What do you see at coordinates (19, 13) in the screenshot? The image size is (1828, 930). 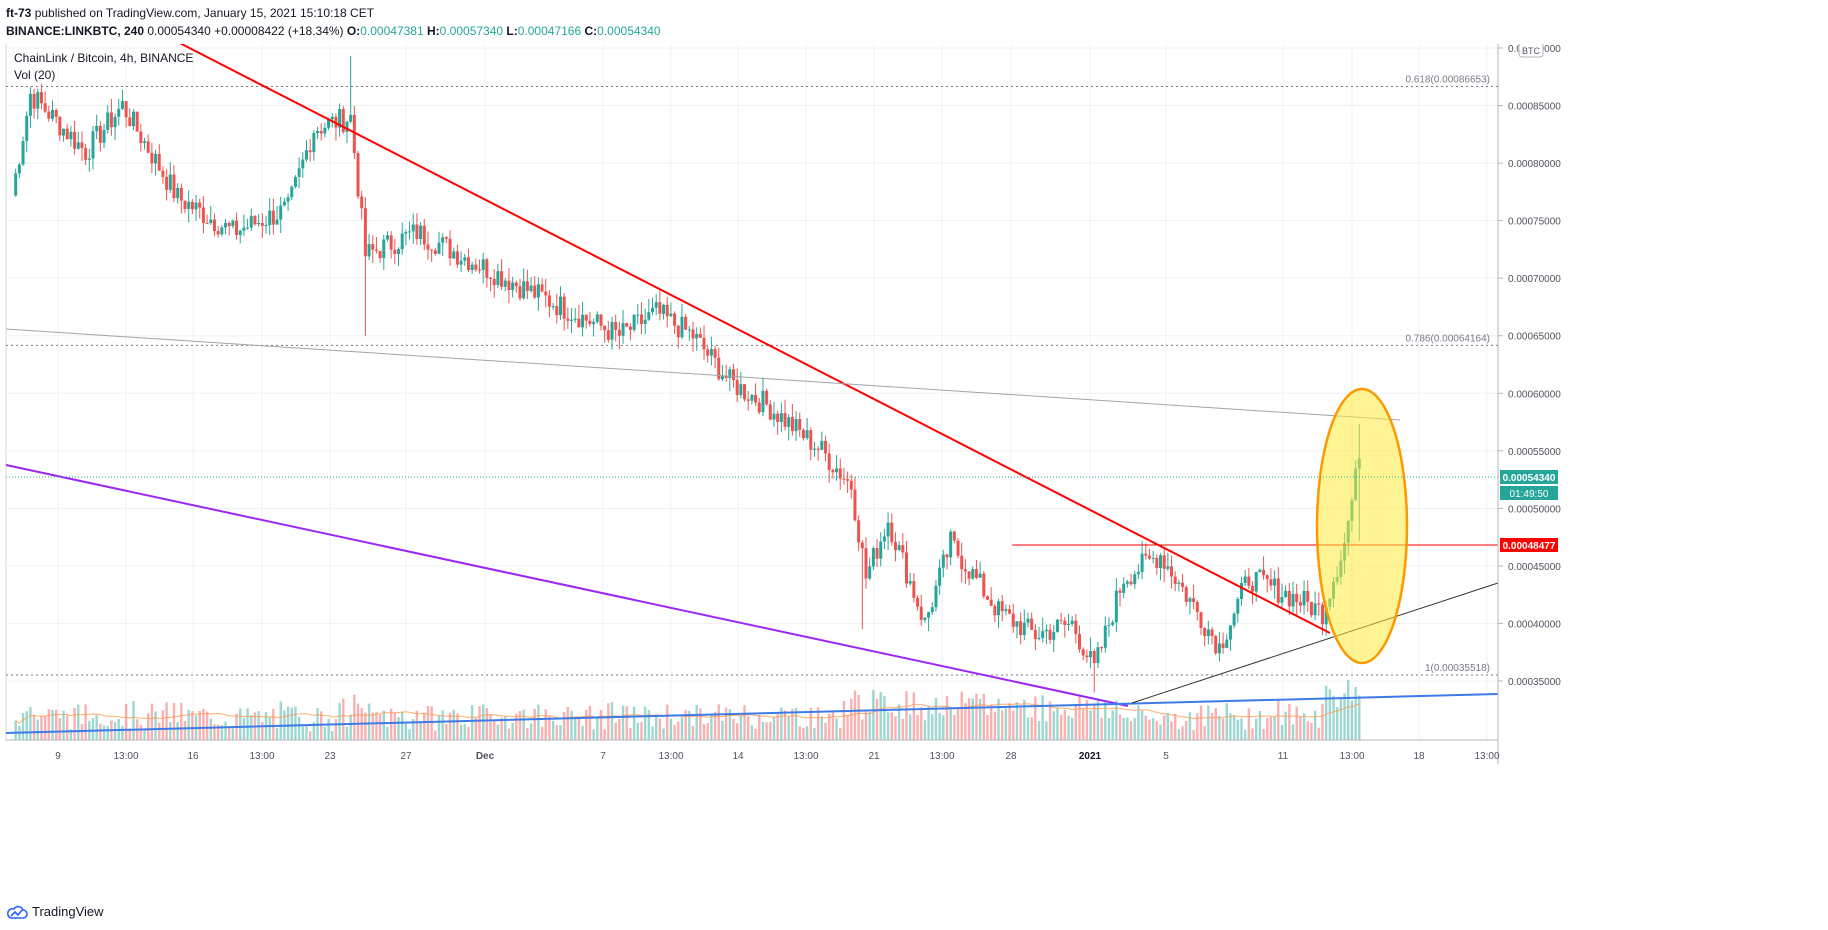 I see `username: ft-73` at bounding box center [19, 13].